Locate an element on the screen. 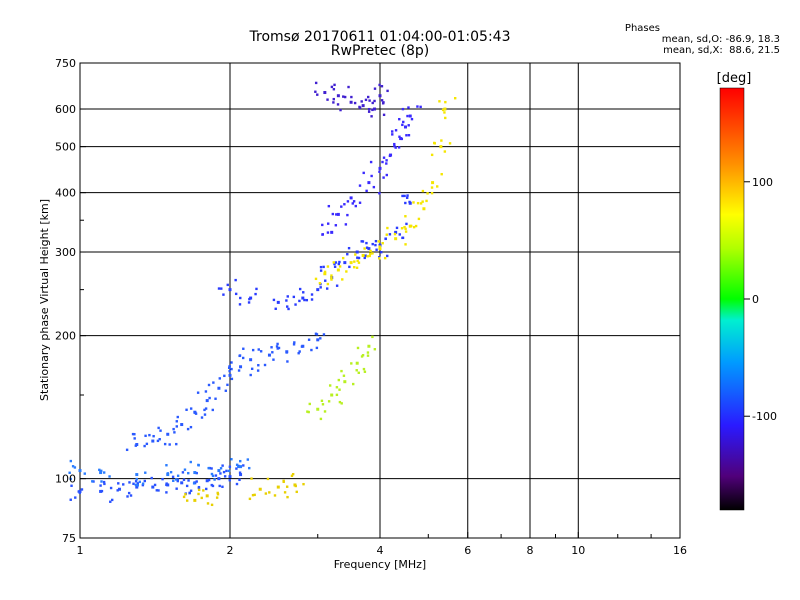  series-points is located at coordinates (385, 191).